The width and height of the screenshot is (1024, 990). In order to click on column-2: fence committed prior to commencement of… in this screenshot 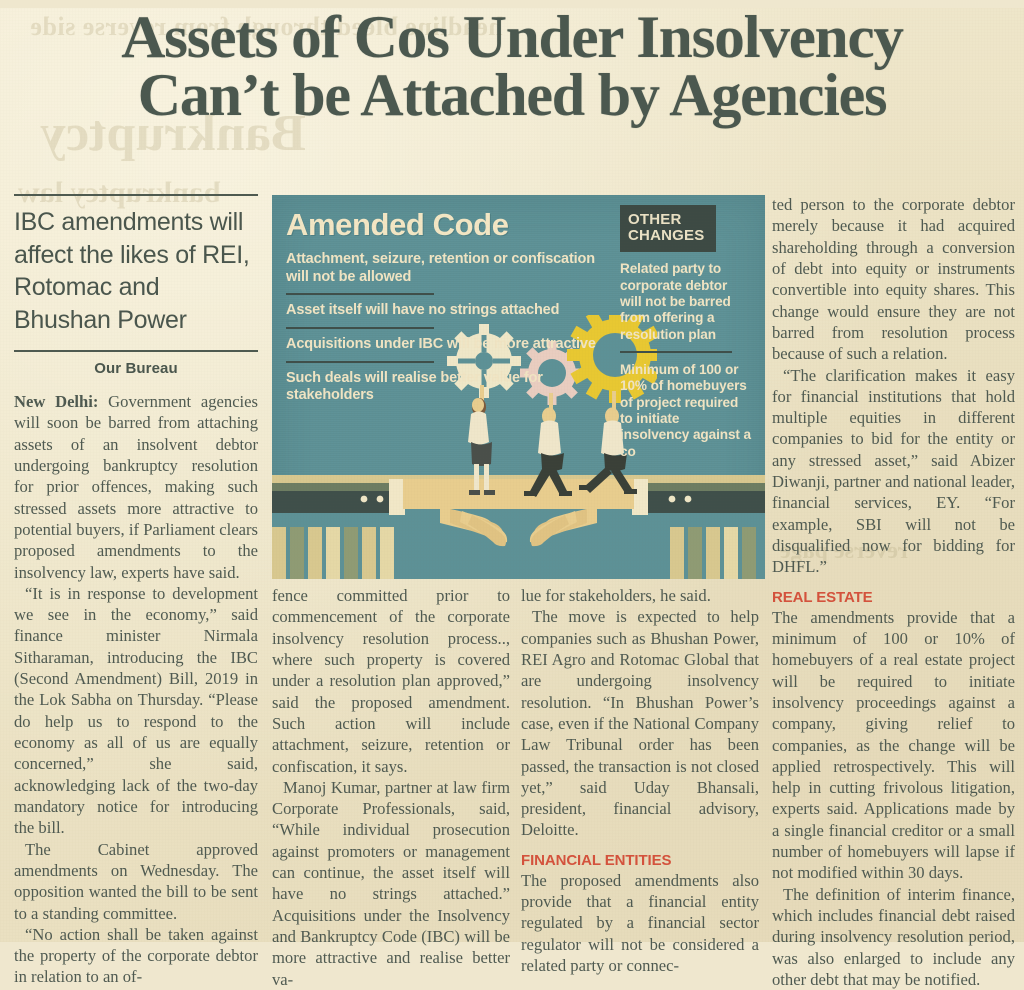, I will do `click(391, 787)`.